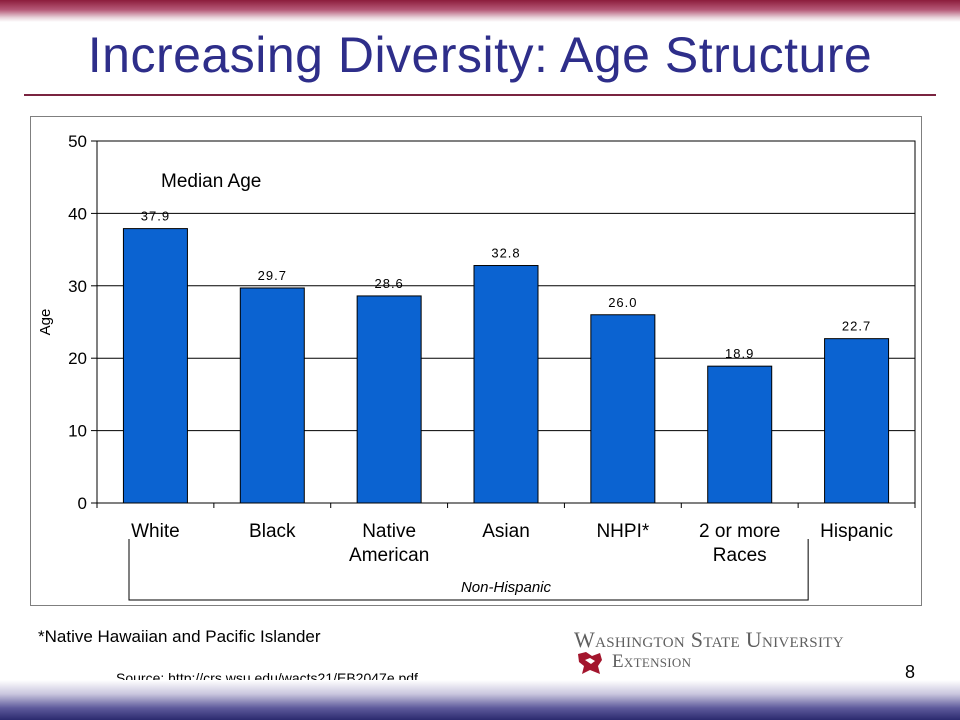 The width and height of the screenshot is (960, 720). I want to click on bar-value-label: 28.6, so click(388, 283).